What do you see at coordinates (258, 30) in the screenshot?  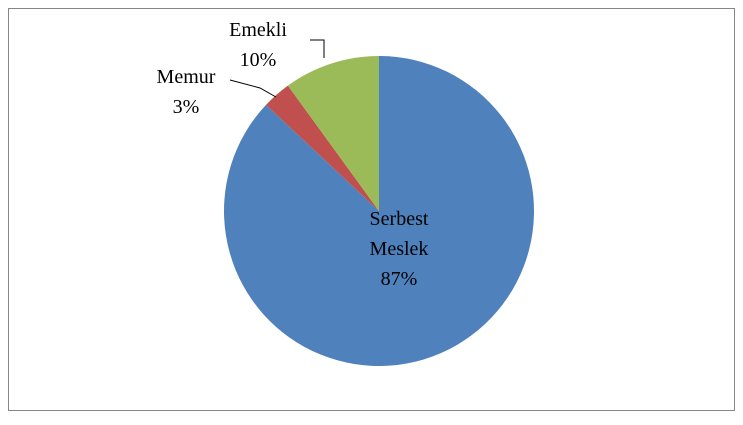 I see `category-label: Emekli` at bounding box center [258, 30].